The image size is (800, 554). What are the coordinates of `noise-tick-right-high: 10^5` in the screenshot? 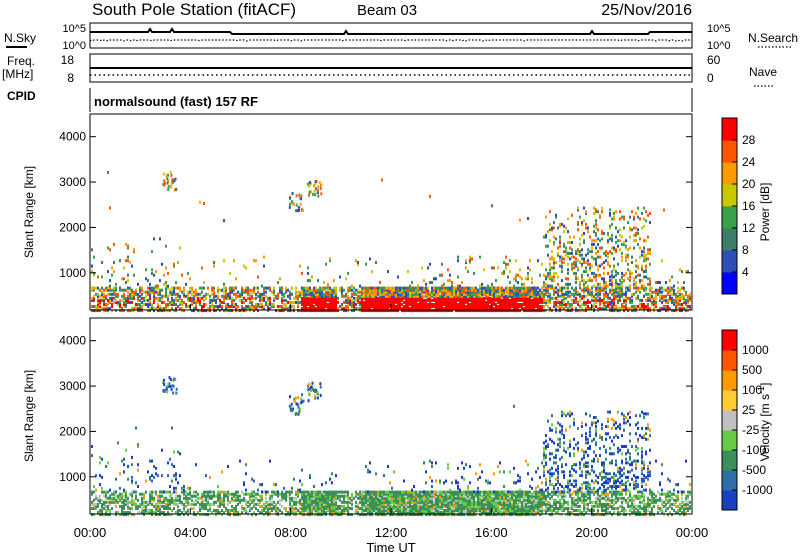 It's located at (719, 29).